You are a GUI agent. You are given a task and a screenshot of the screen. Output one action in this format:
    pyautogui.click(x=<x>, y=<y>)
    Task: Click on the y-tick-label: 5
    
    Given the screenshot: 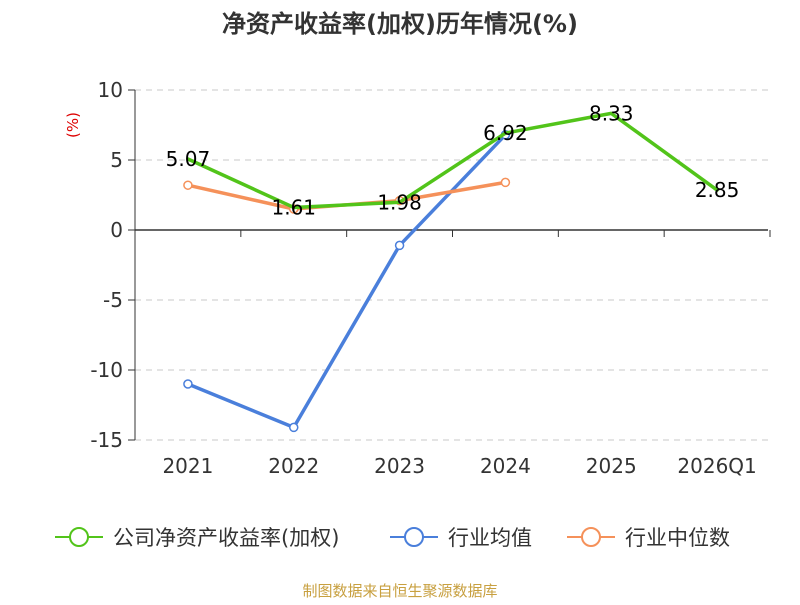 What is the action you would take?
    pyautogui.click(x=116, y=160)
    